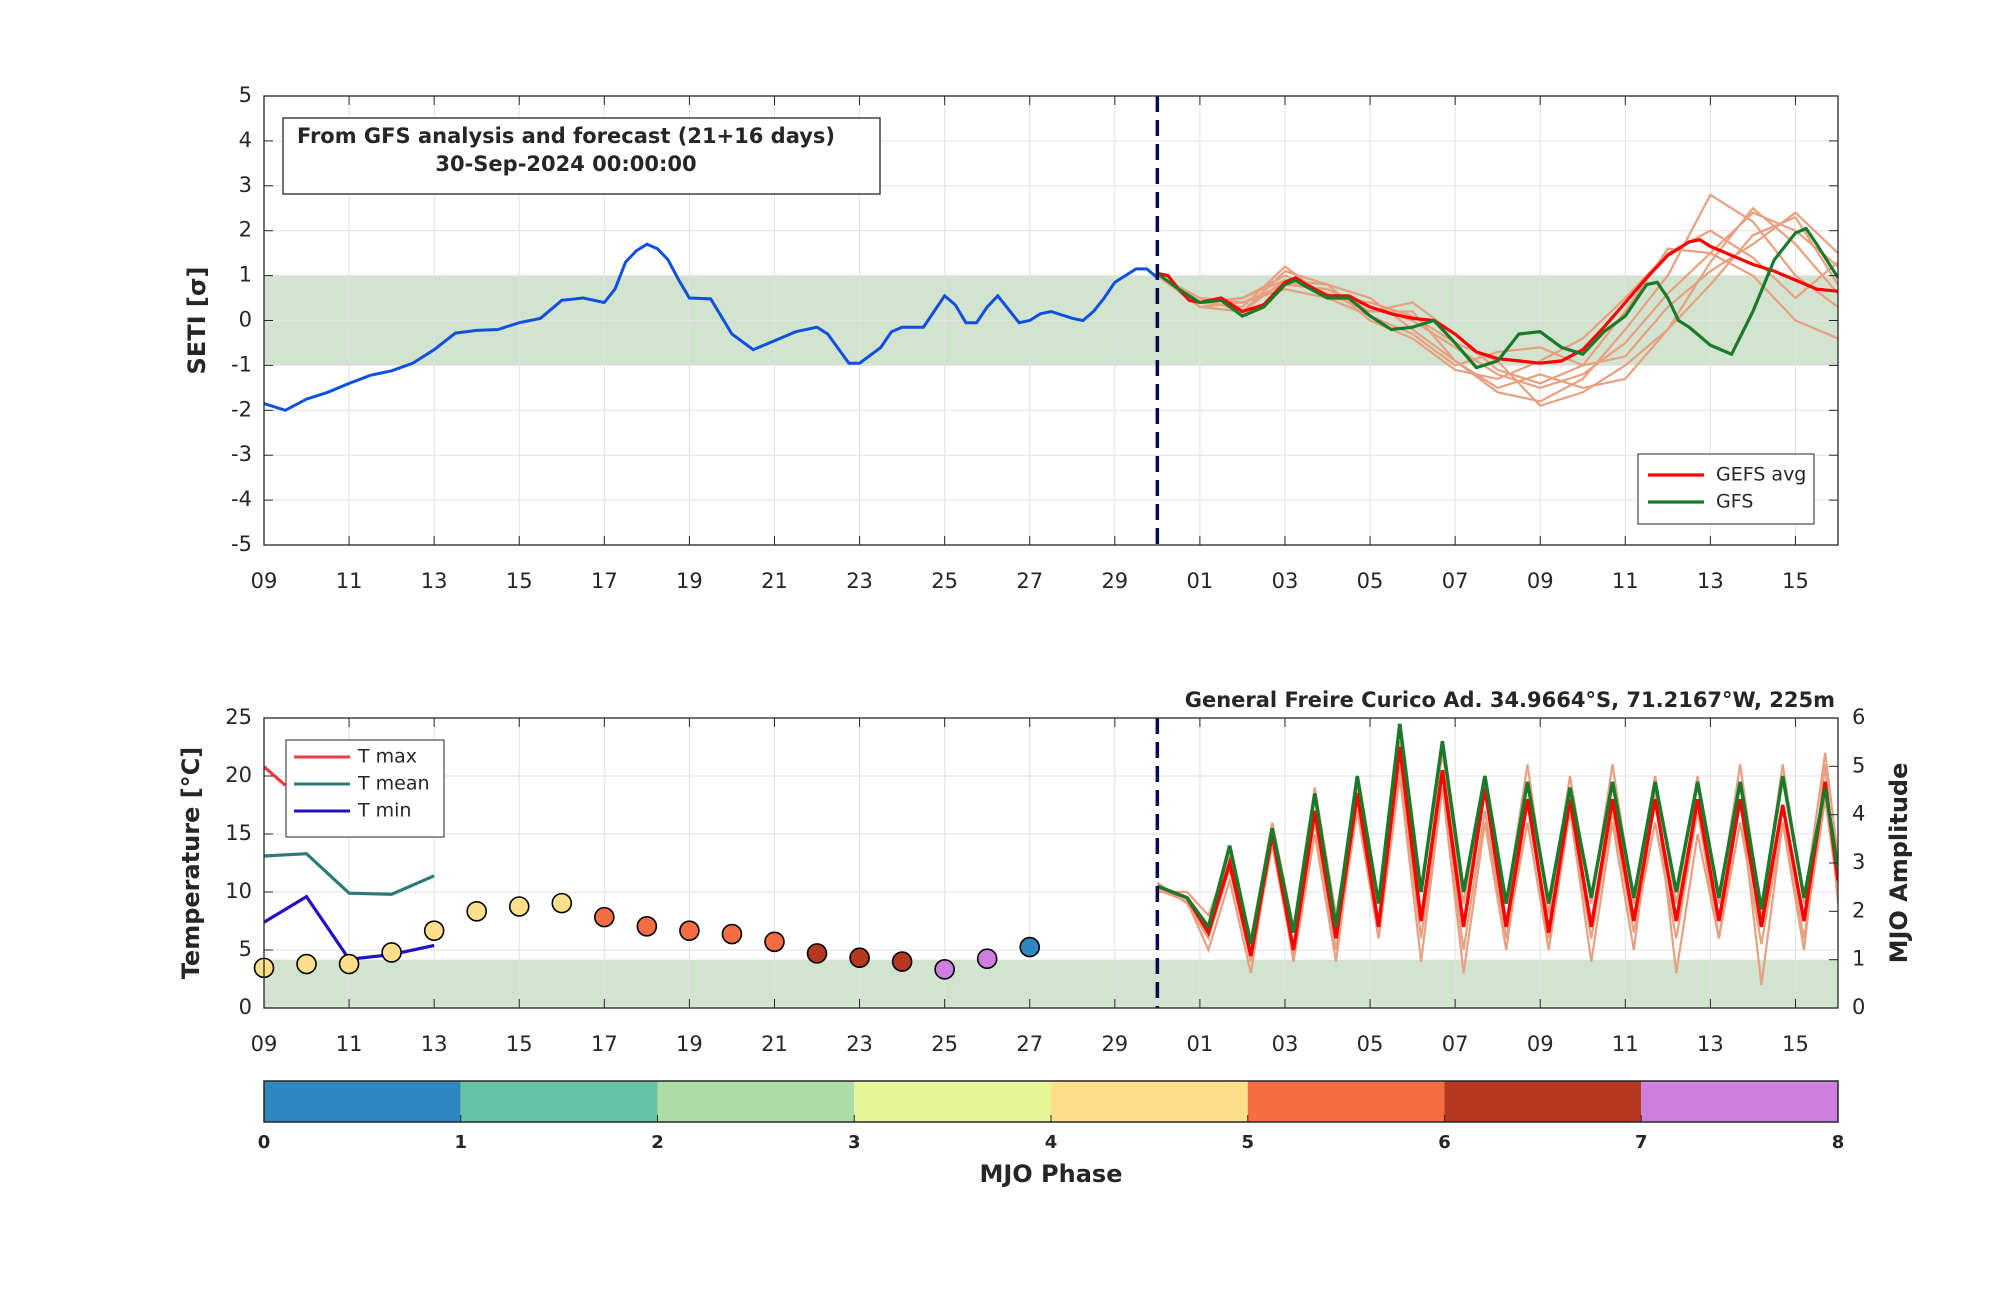 The width and height of the screenshot is (2000, 1292). I want to click on y-tick-label: 15, so click(238, 833).